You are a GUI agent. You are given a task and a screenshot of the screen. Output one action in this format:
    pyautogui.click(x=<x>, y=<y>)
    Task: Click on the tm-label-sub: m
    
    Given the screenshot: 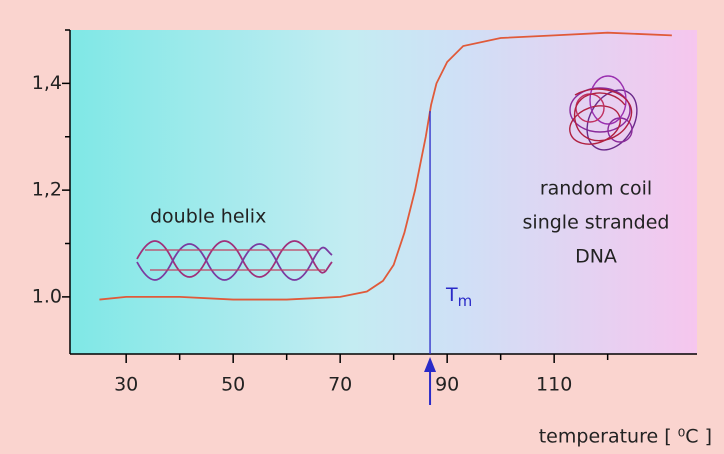 What is the action you would take?
    pyautogui.click(x=465, y=301)
    